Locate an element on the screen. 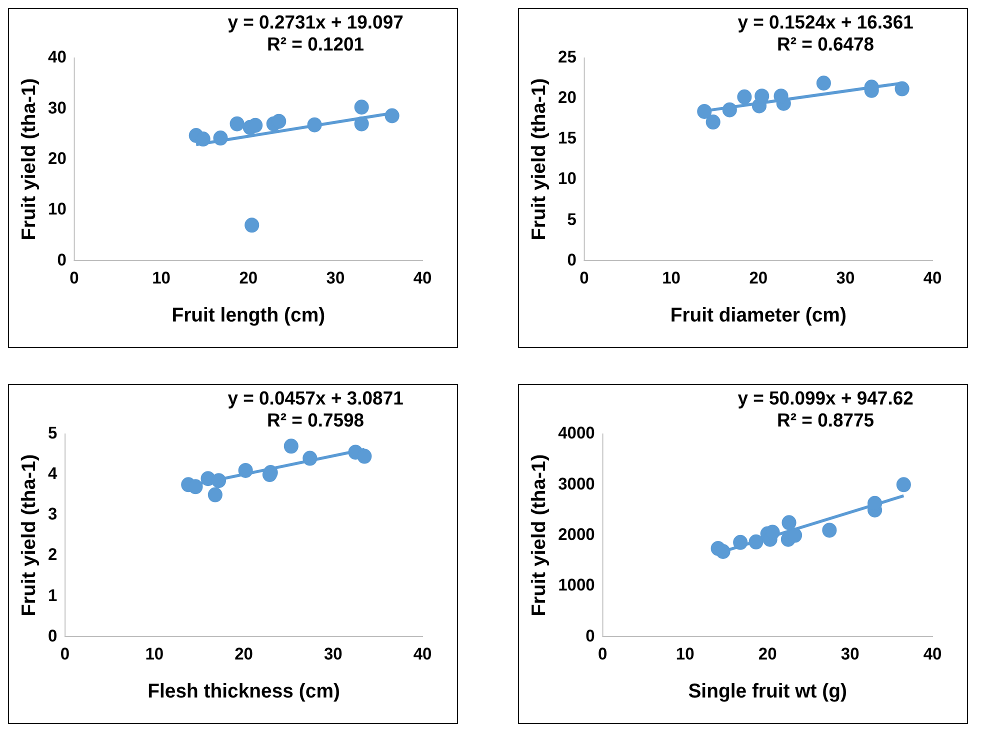  x-axis-title: Single fruit wt (g) is located at coordinates (767, 691).